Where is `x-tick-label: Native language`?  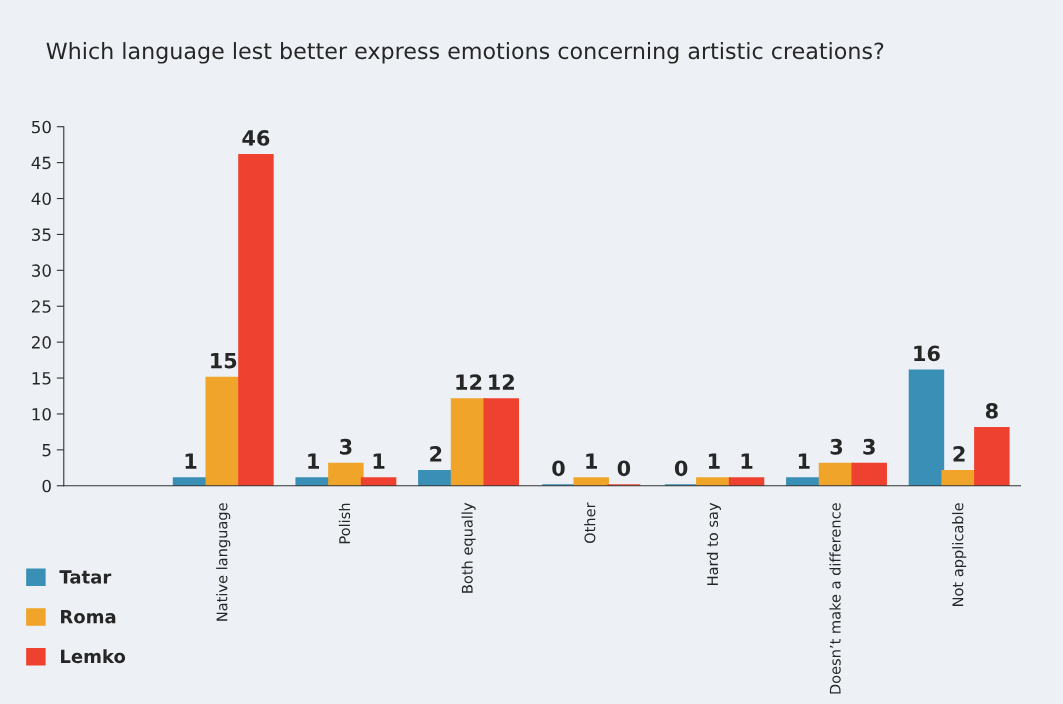 x-tick-label: Native language is located at coordinates (223, 562).